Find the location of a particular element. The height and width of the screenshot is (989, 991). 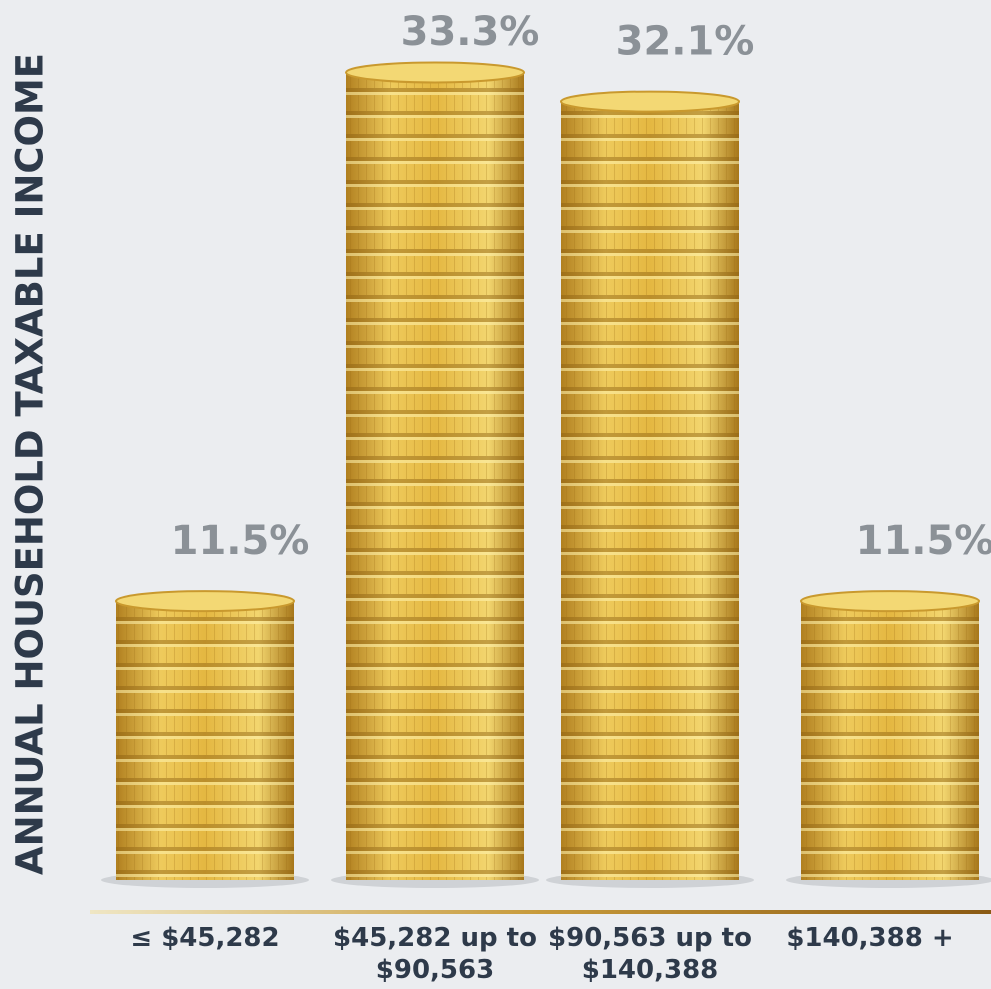

x-tick-label: ≤ $45,282 is located at coordinates (205, 938).